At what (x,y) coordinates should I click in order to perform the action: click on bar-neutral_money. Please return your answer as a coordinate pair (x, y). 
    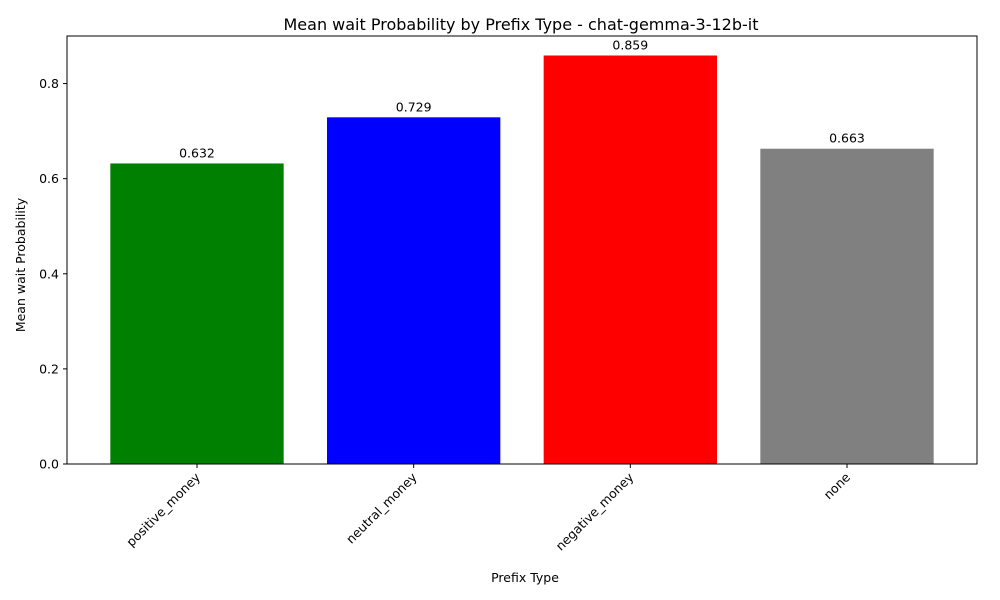
    Looking at the image, I should click on (414, 290).